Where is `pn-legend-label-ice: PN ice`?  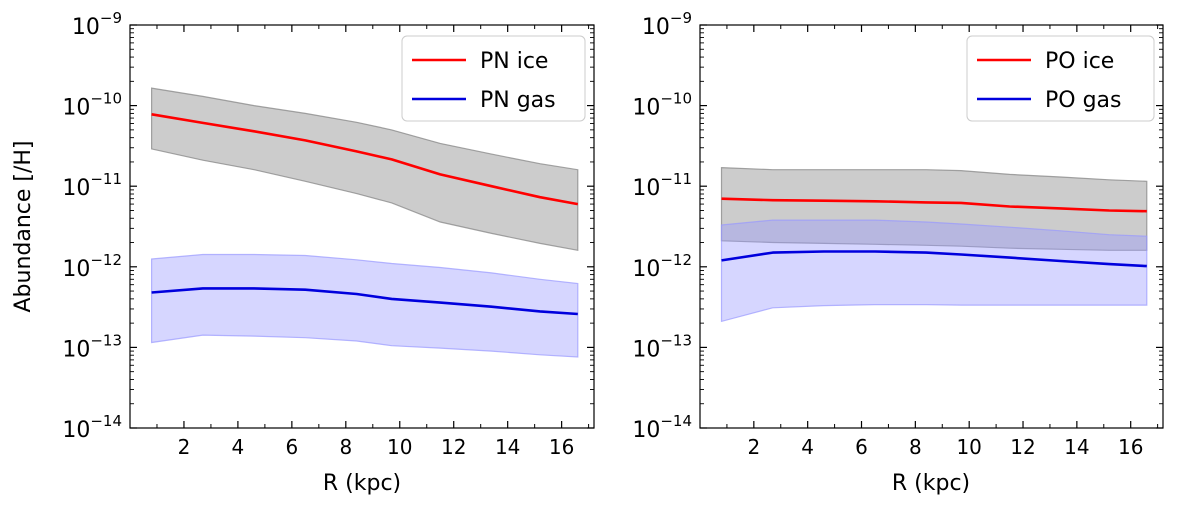 pn-legend-label-ice: PN ice is located at coordinates (514, 61).